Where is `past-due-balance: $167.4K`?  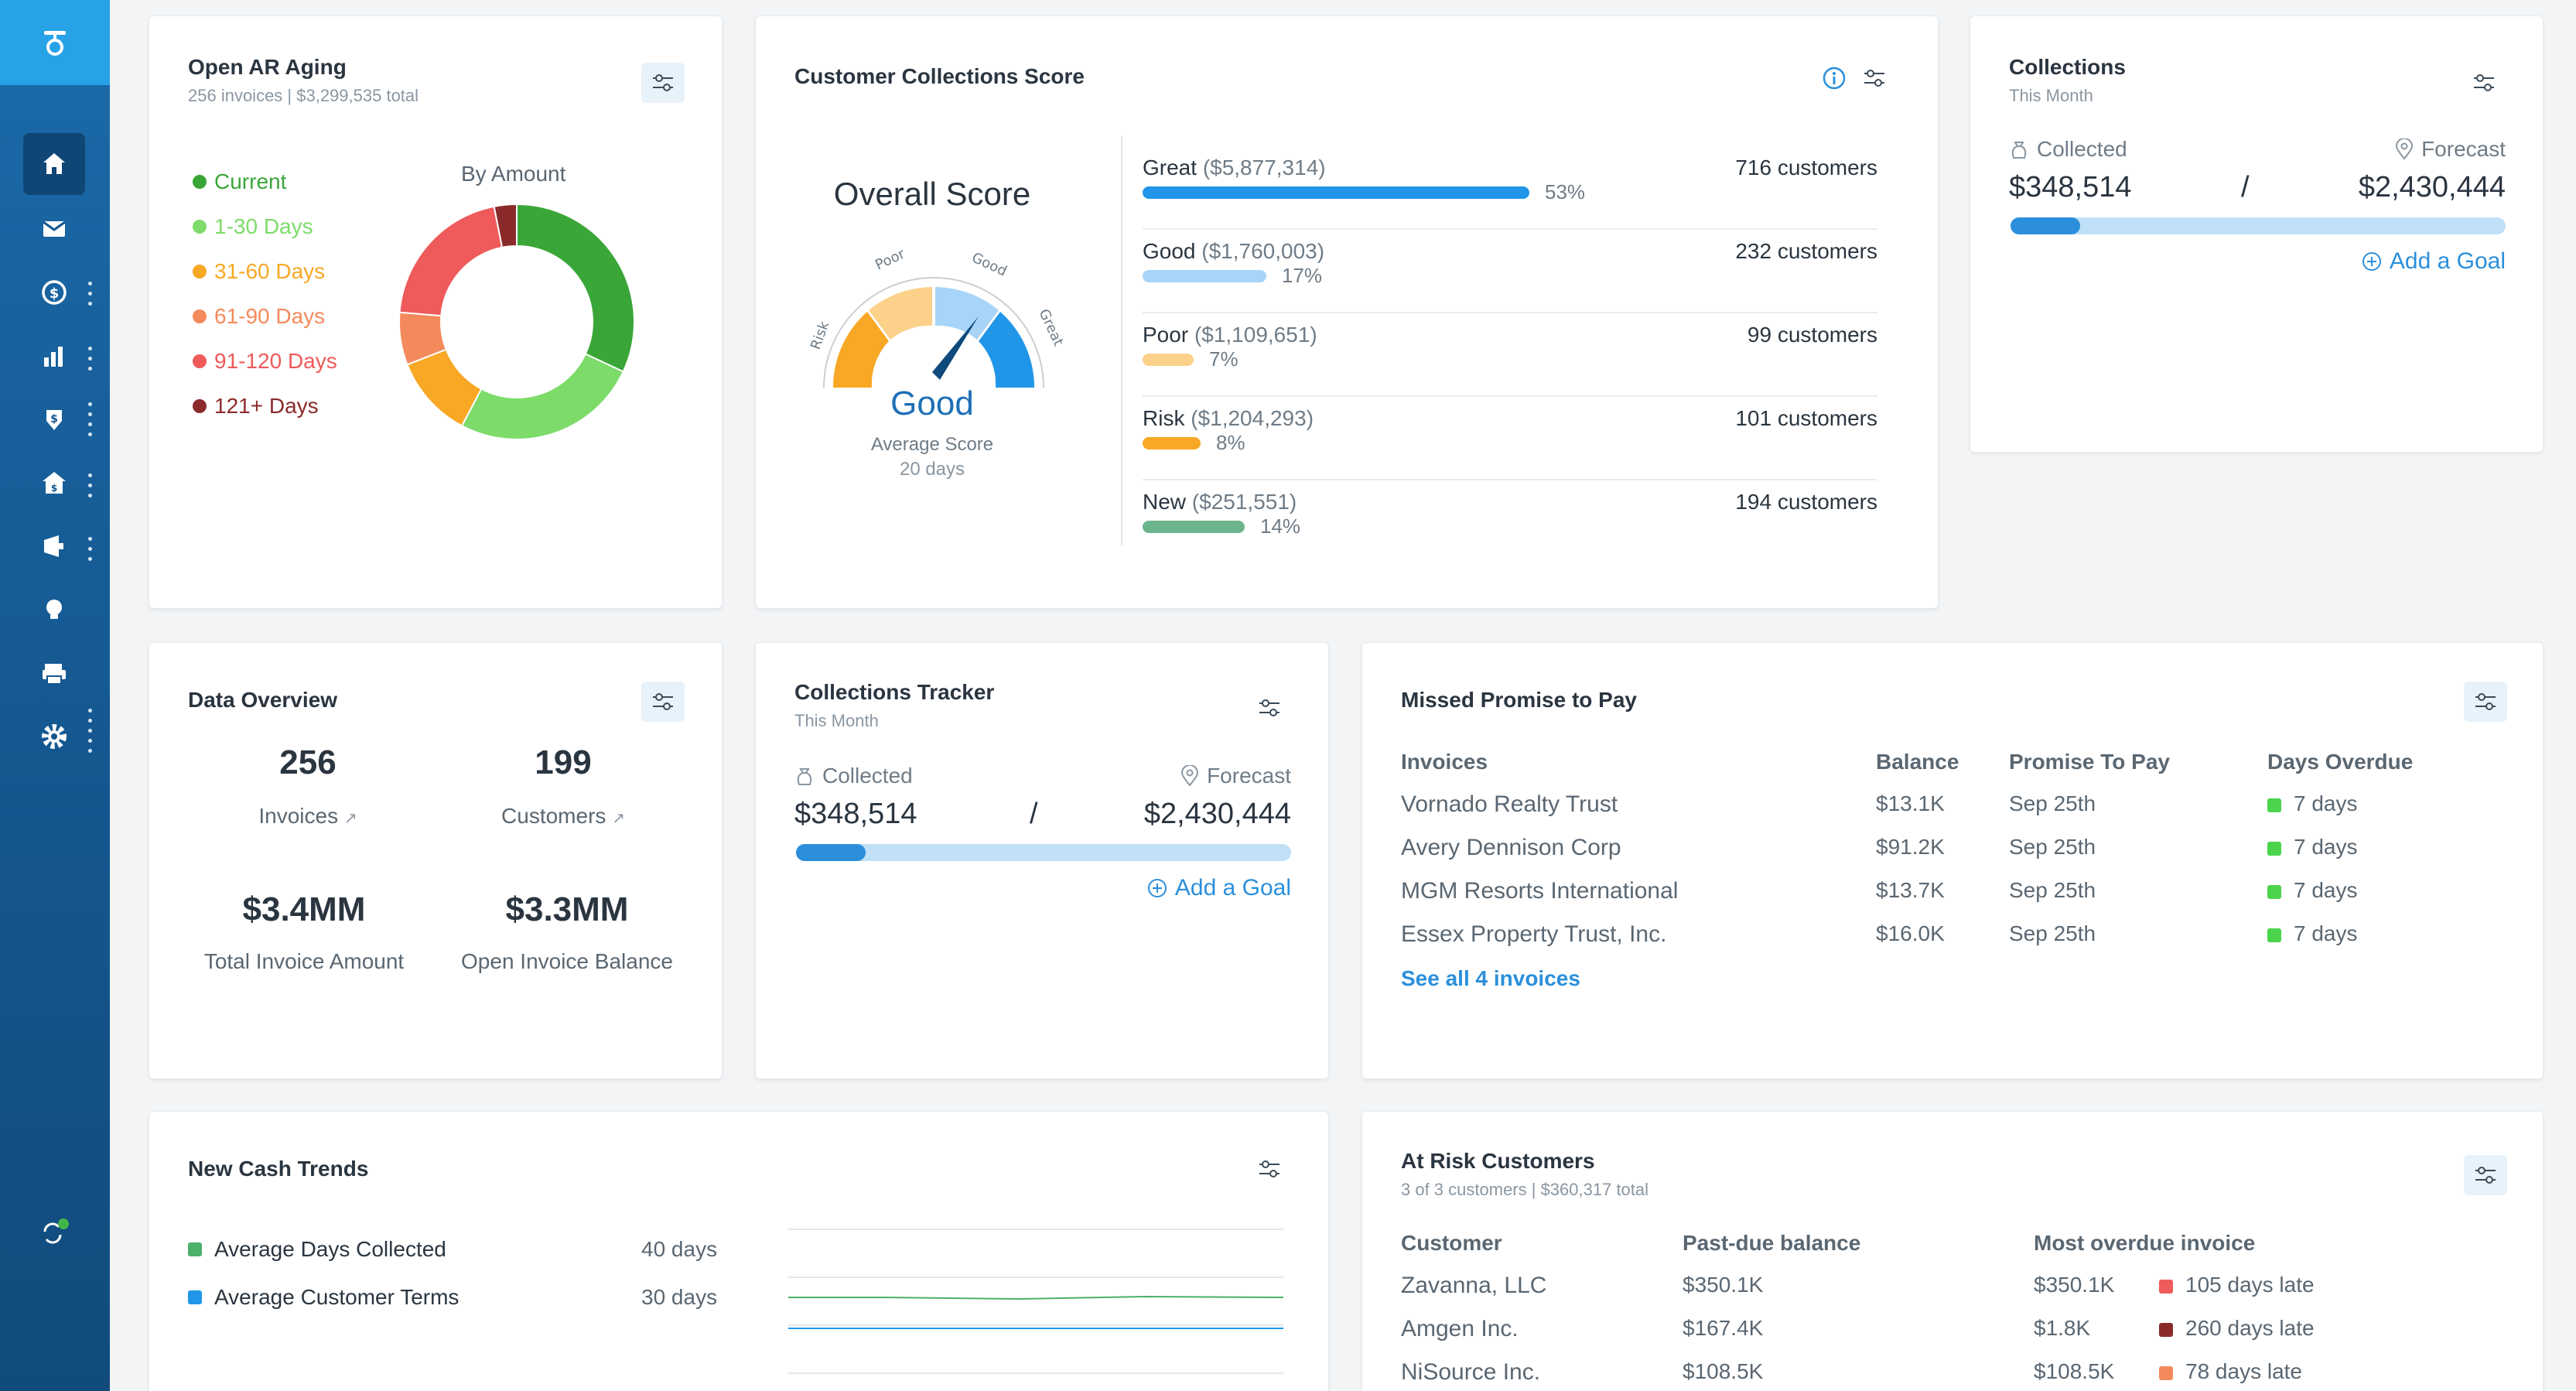 past-due-balance: $167.4K is located at coordinates (1724, 1328).